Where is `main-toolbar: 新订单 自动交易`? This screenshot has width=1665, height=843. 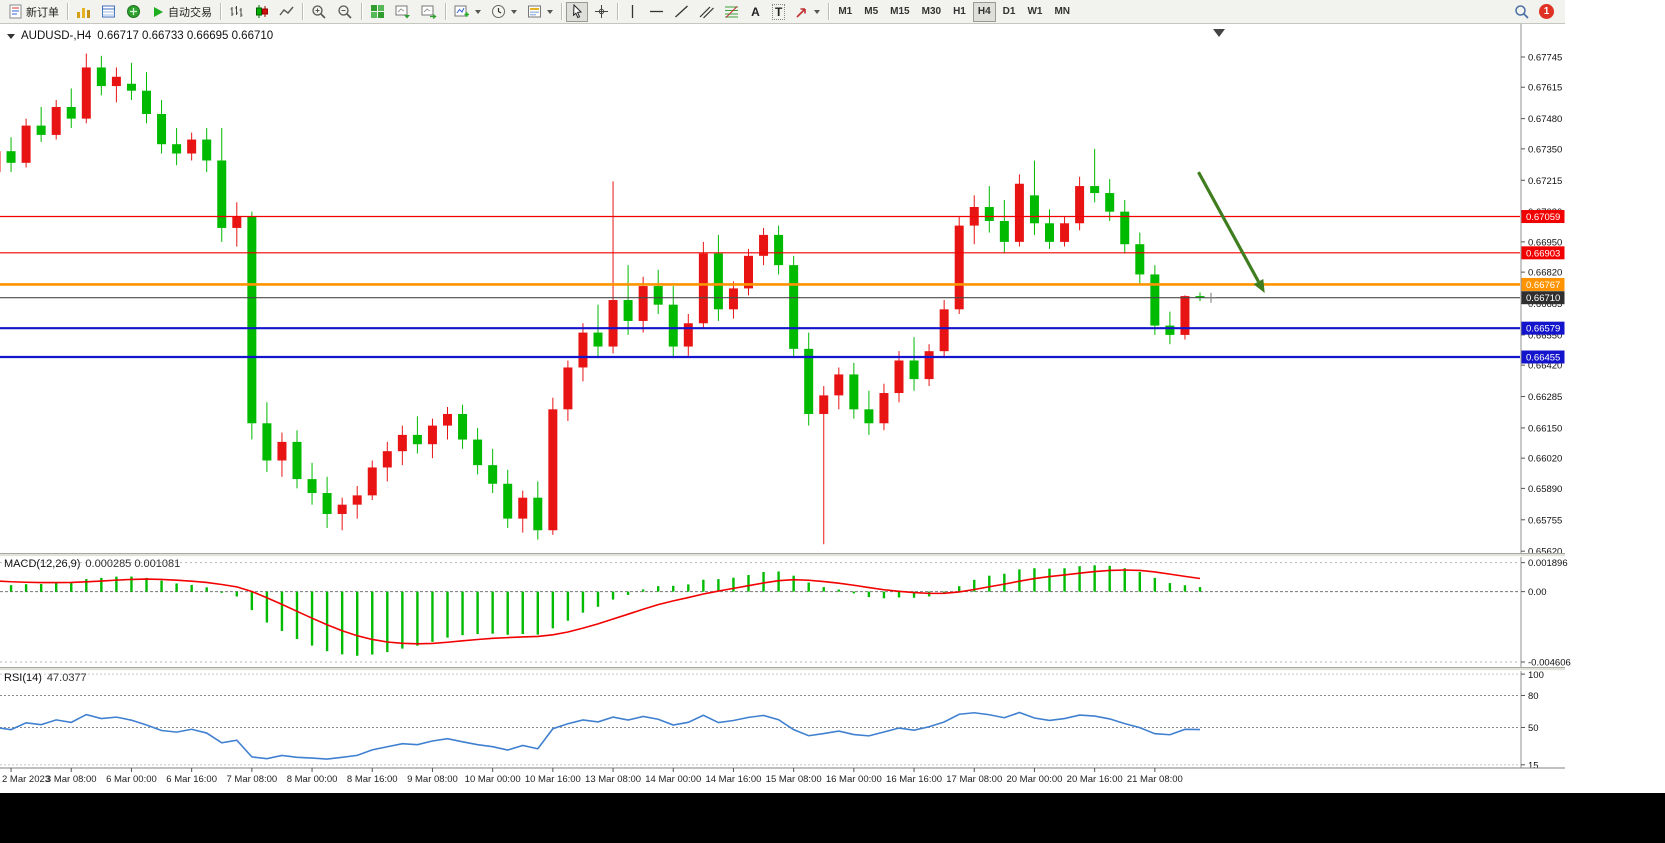
main-toolbar: 新订单 自动交易 is located at coordinates (782, 12).